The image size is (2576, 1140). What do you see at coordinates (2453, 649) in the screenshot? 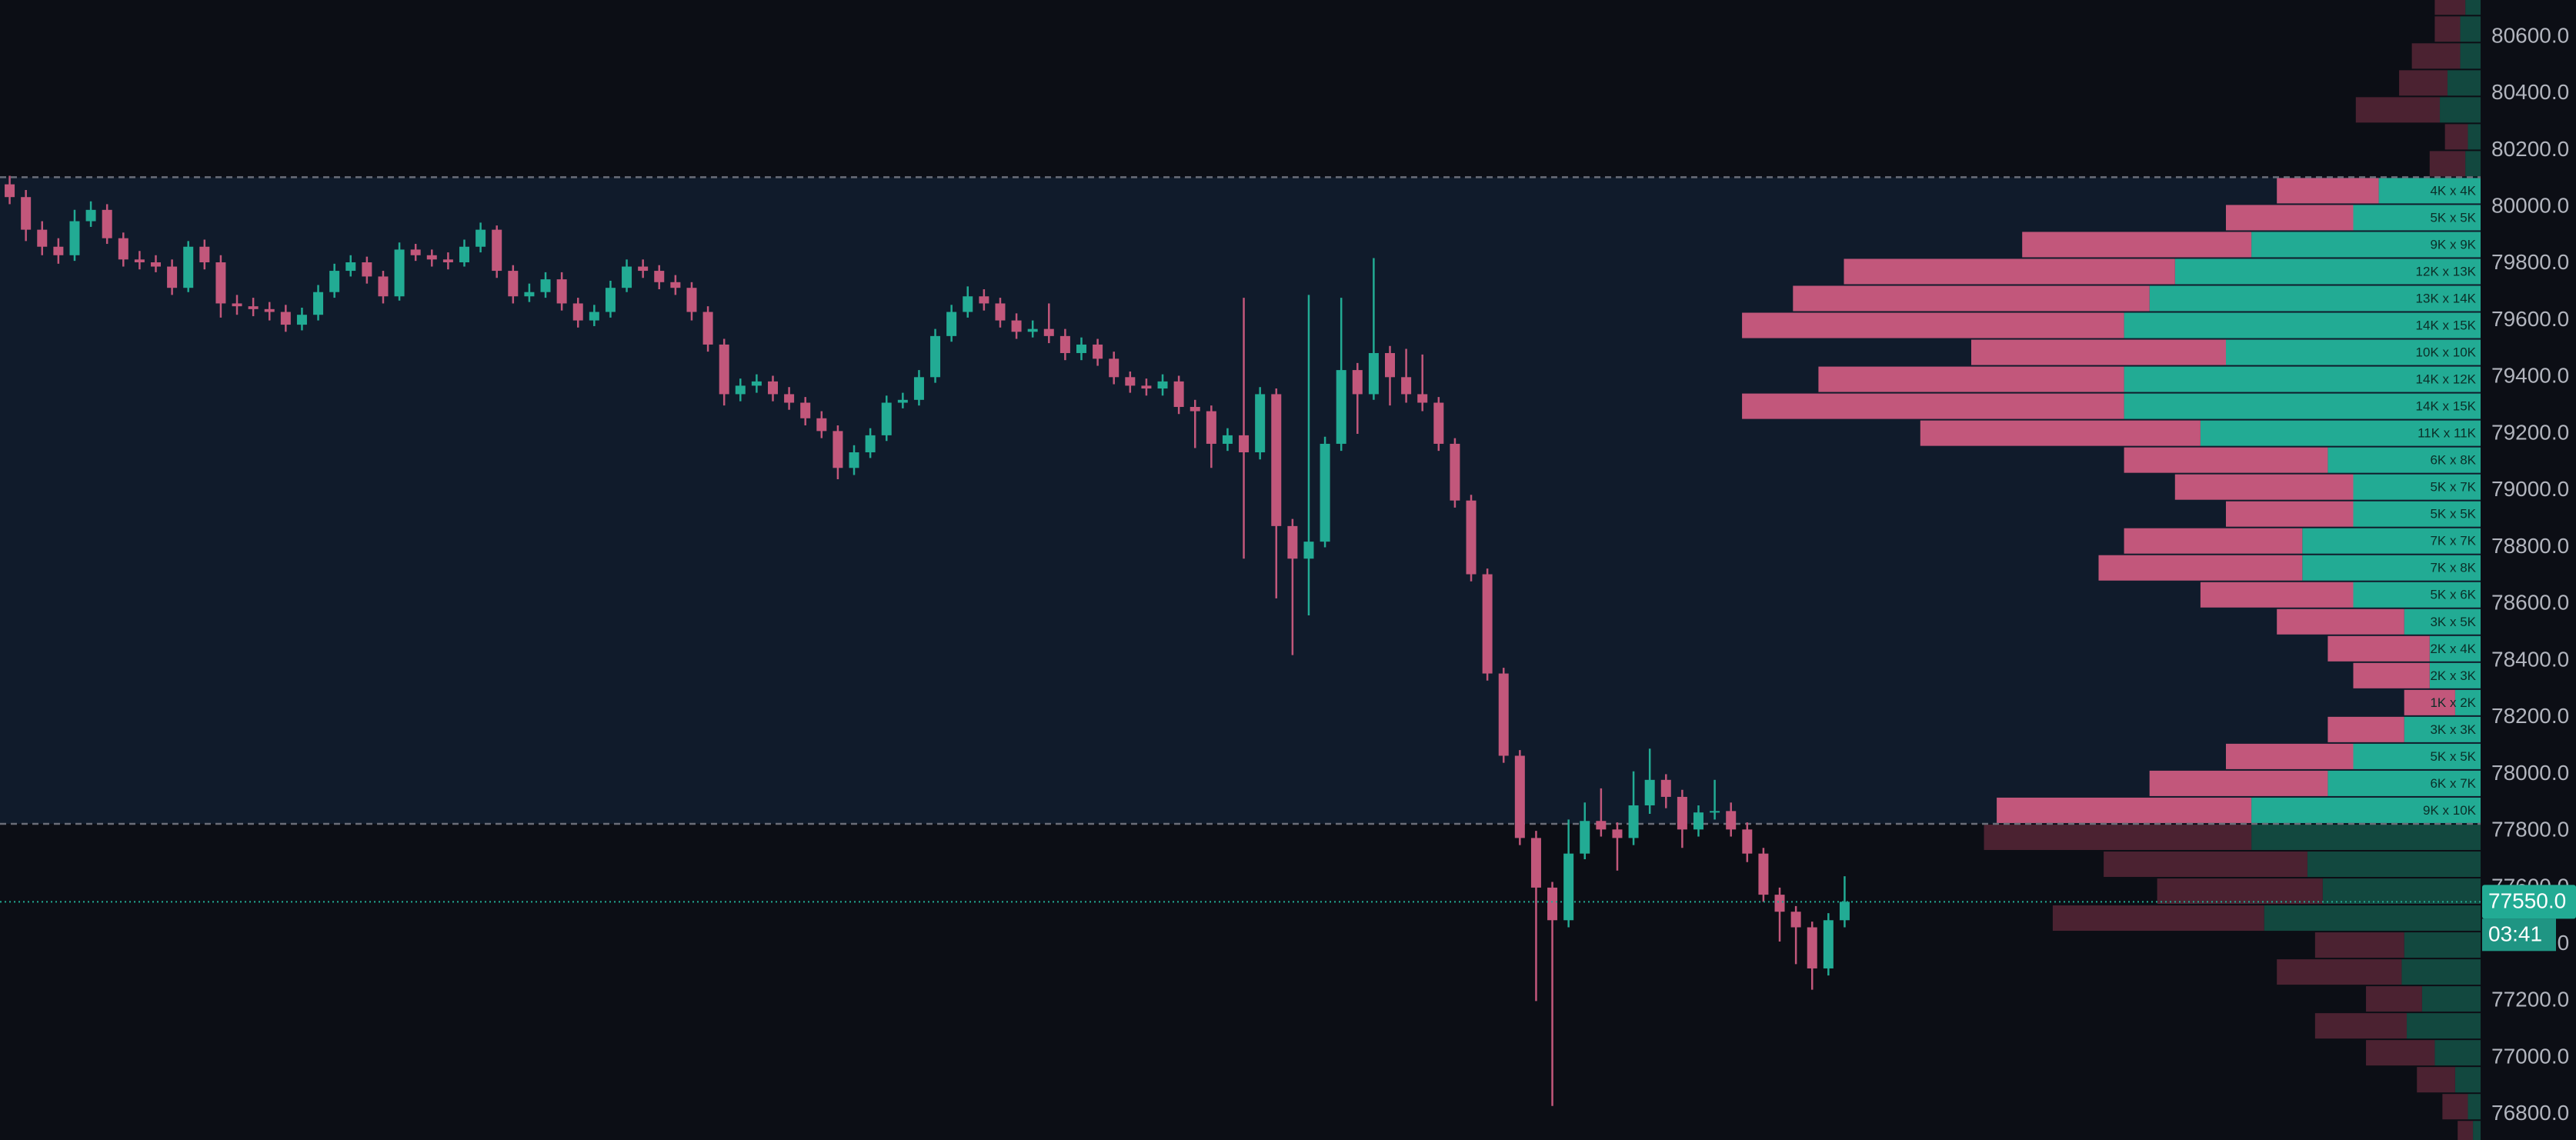
I see `profile-label: 2K x 4K` at bounding box center [2453, 649].